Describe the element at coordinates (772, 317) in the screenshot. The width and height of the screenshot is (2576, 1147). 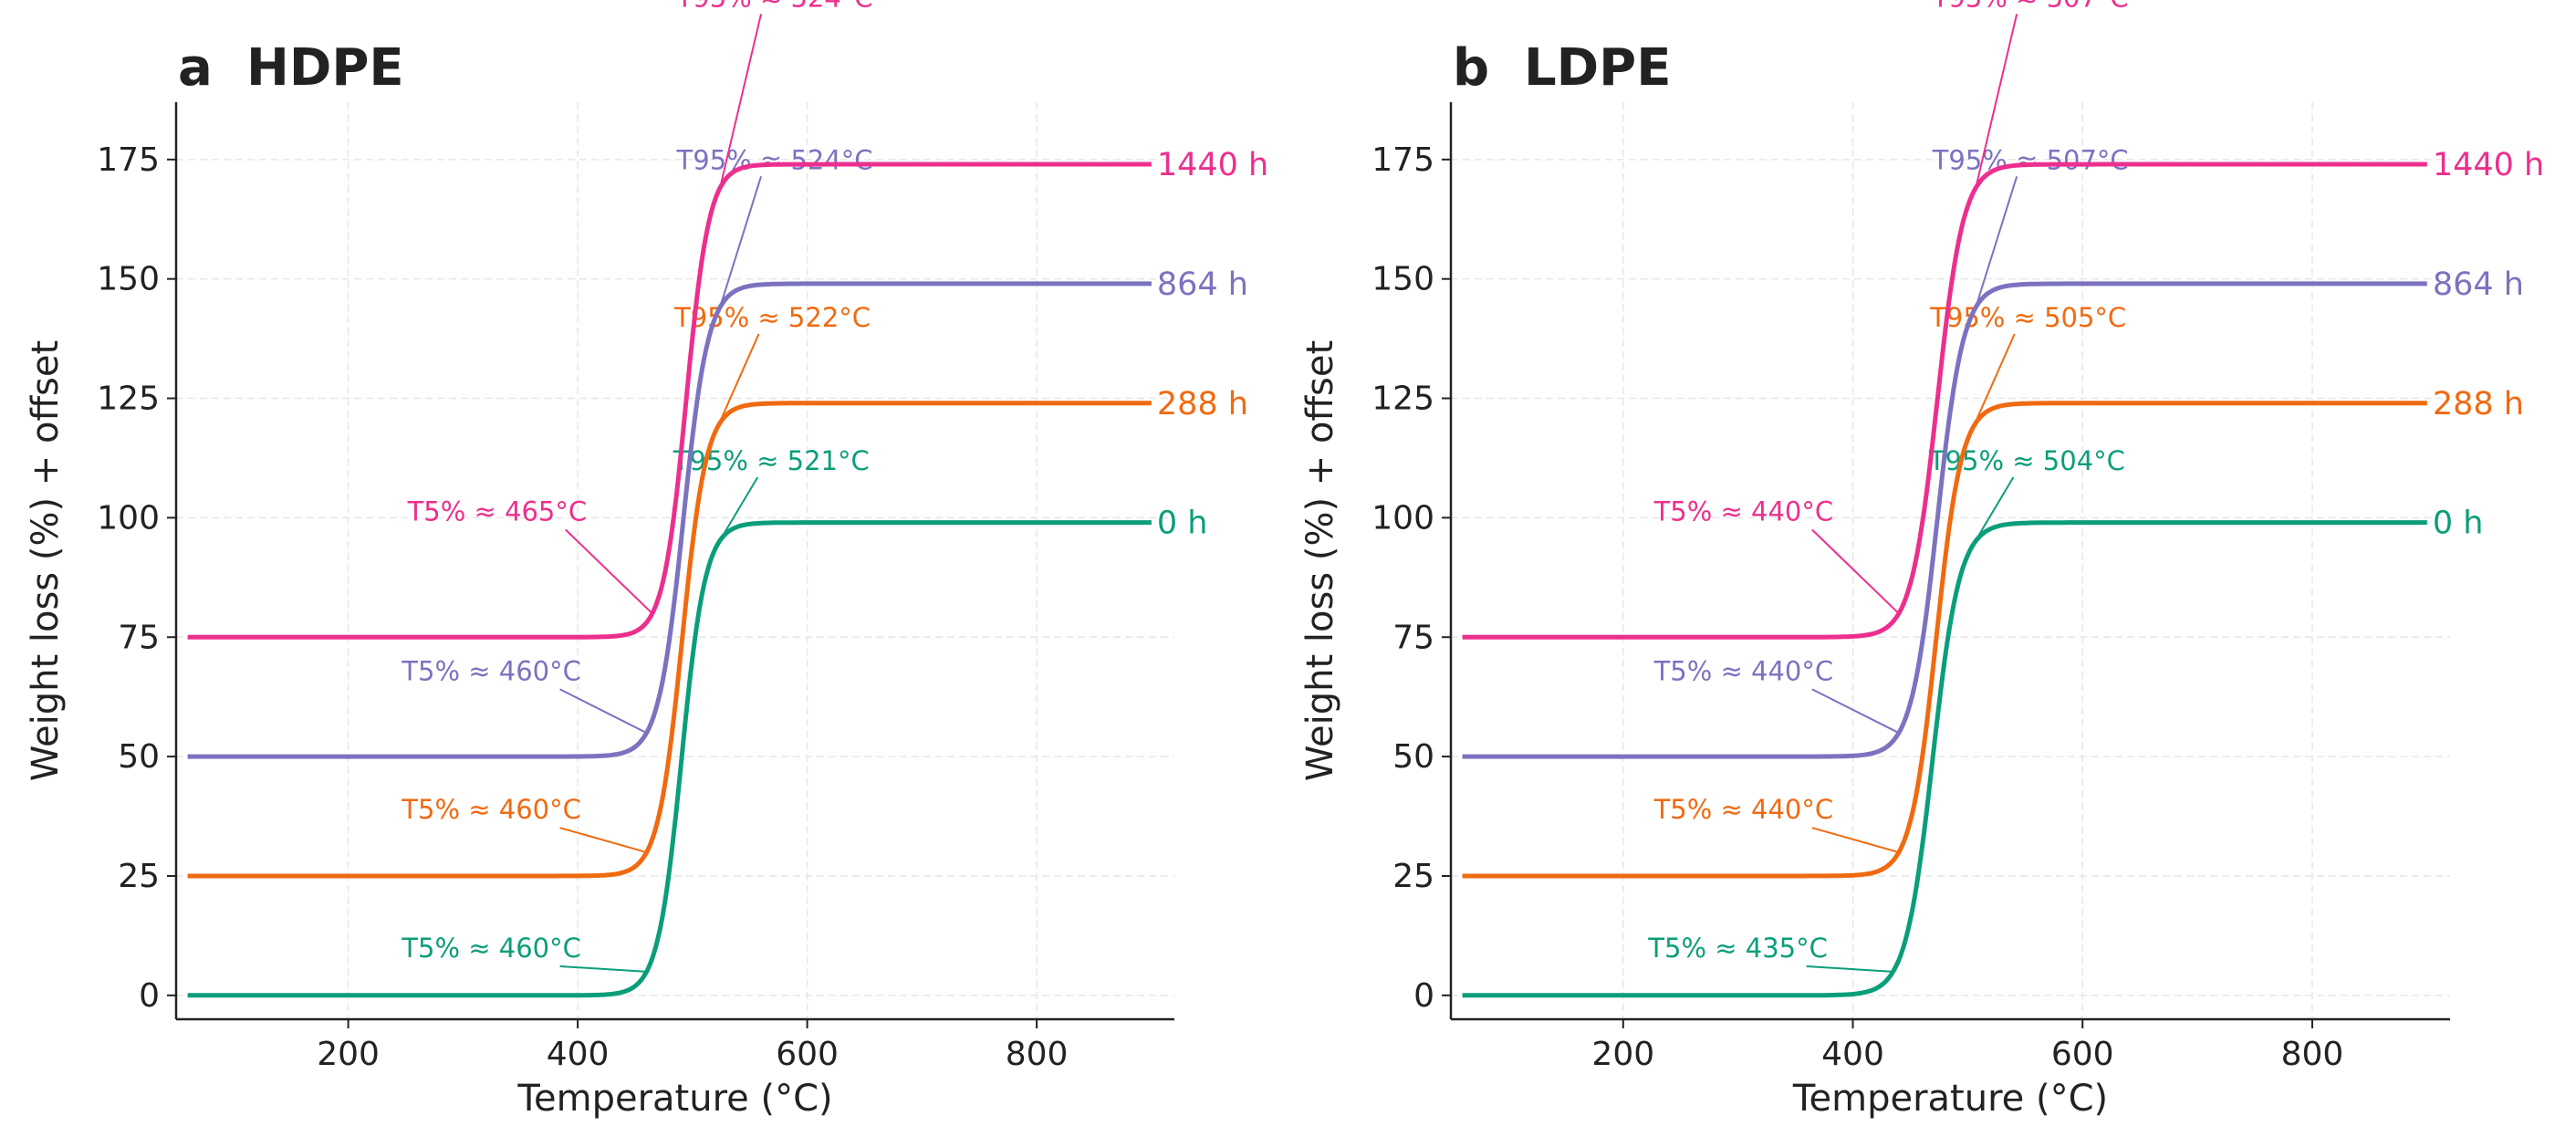
I see `t95-annotation: T95% ≈ 522°C` at that location.